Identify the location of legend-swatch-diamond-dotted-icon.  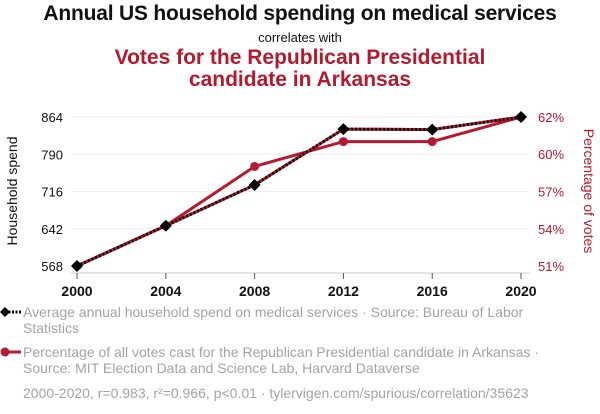
(10, 312).